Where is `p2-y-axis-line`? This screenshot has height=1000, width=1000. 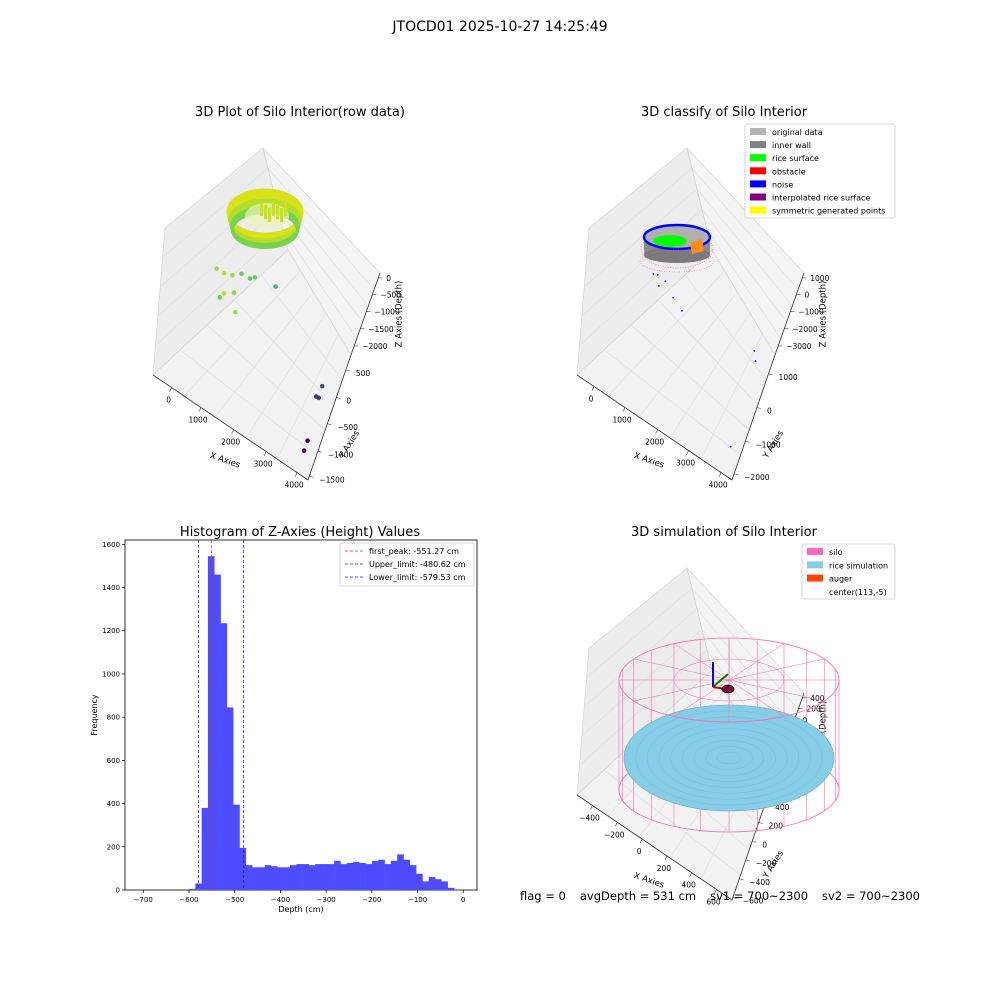
p2-y-axis-line is located at coordinates (753, 417).